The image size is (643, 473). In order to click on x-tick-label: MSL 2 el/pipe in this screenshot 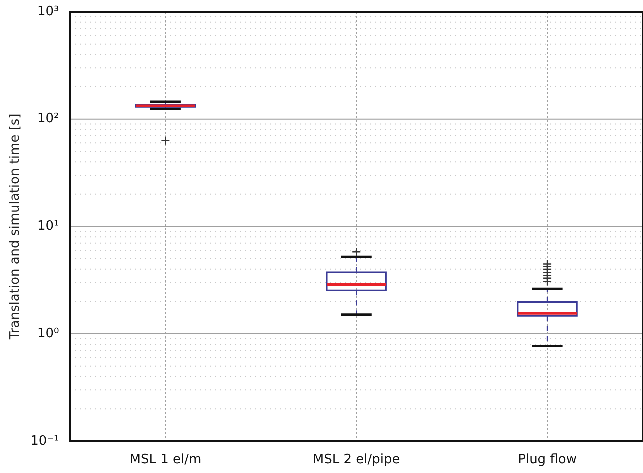, I will do `click(356, 460)`.